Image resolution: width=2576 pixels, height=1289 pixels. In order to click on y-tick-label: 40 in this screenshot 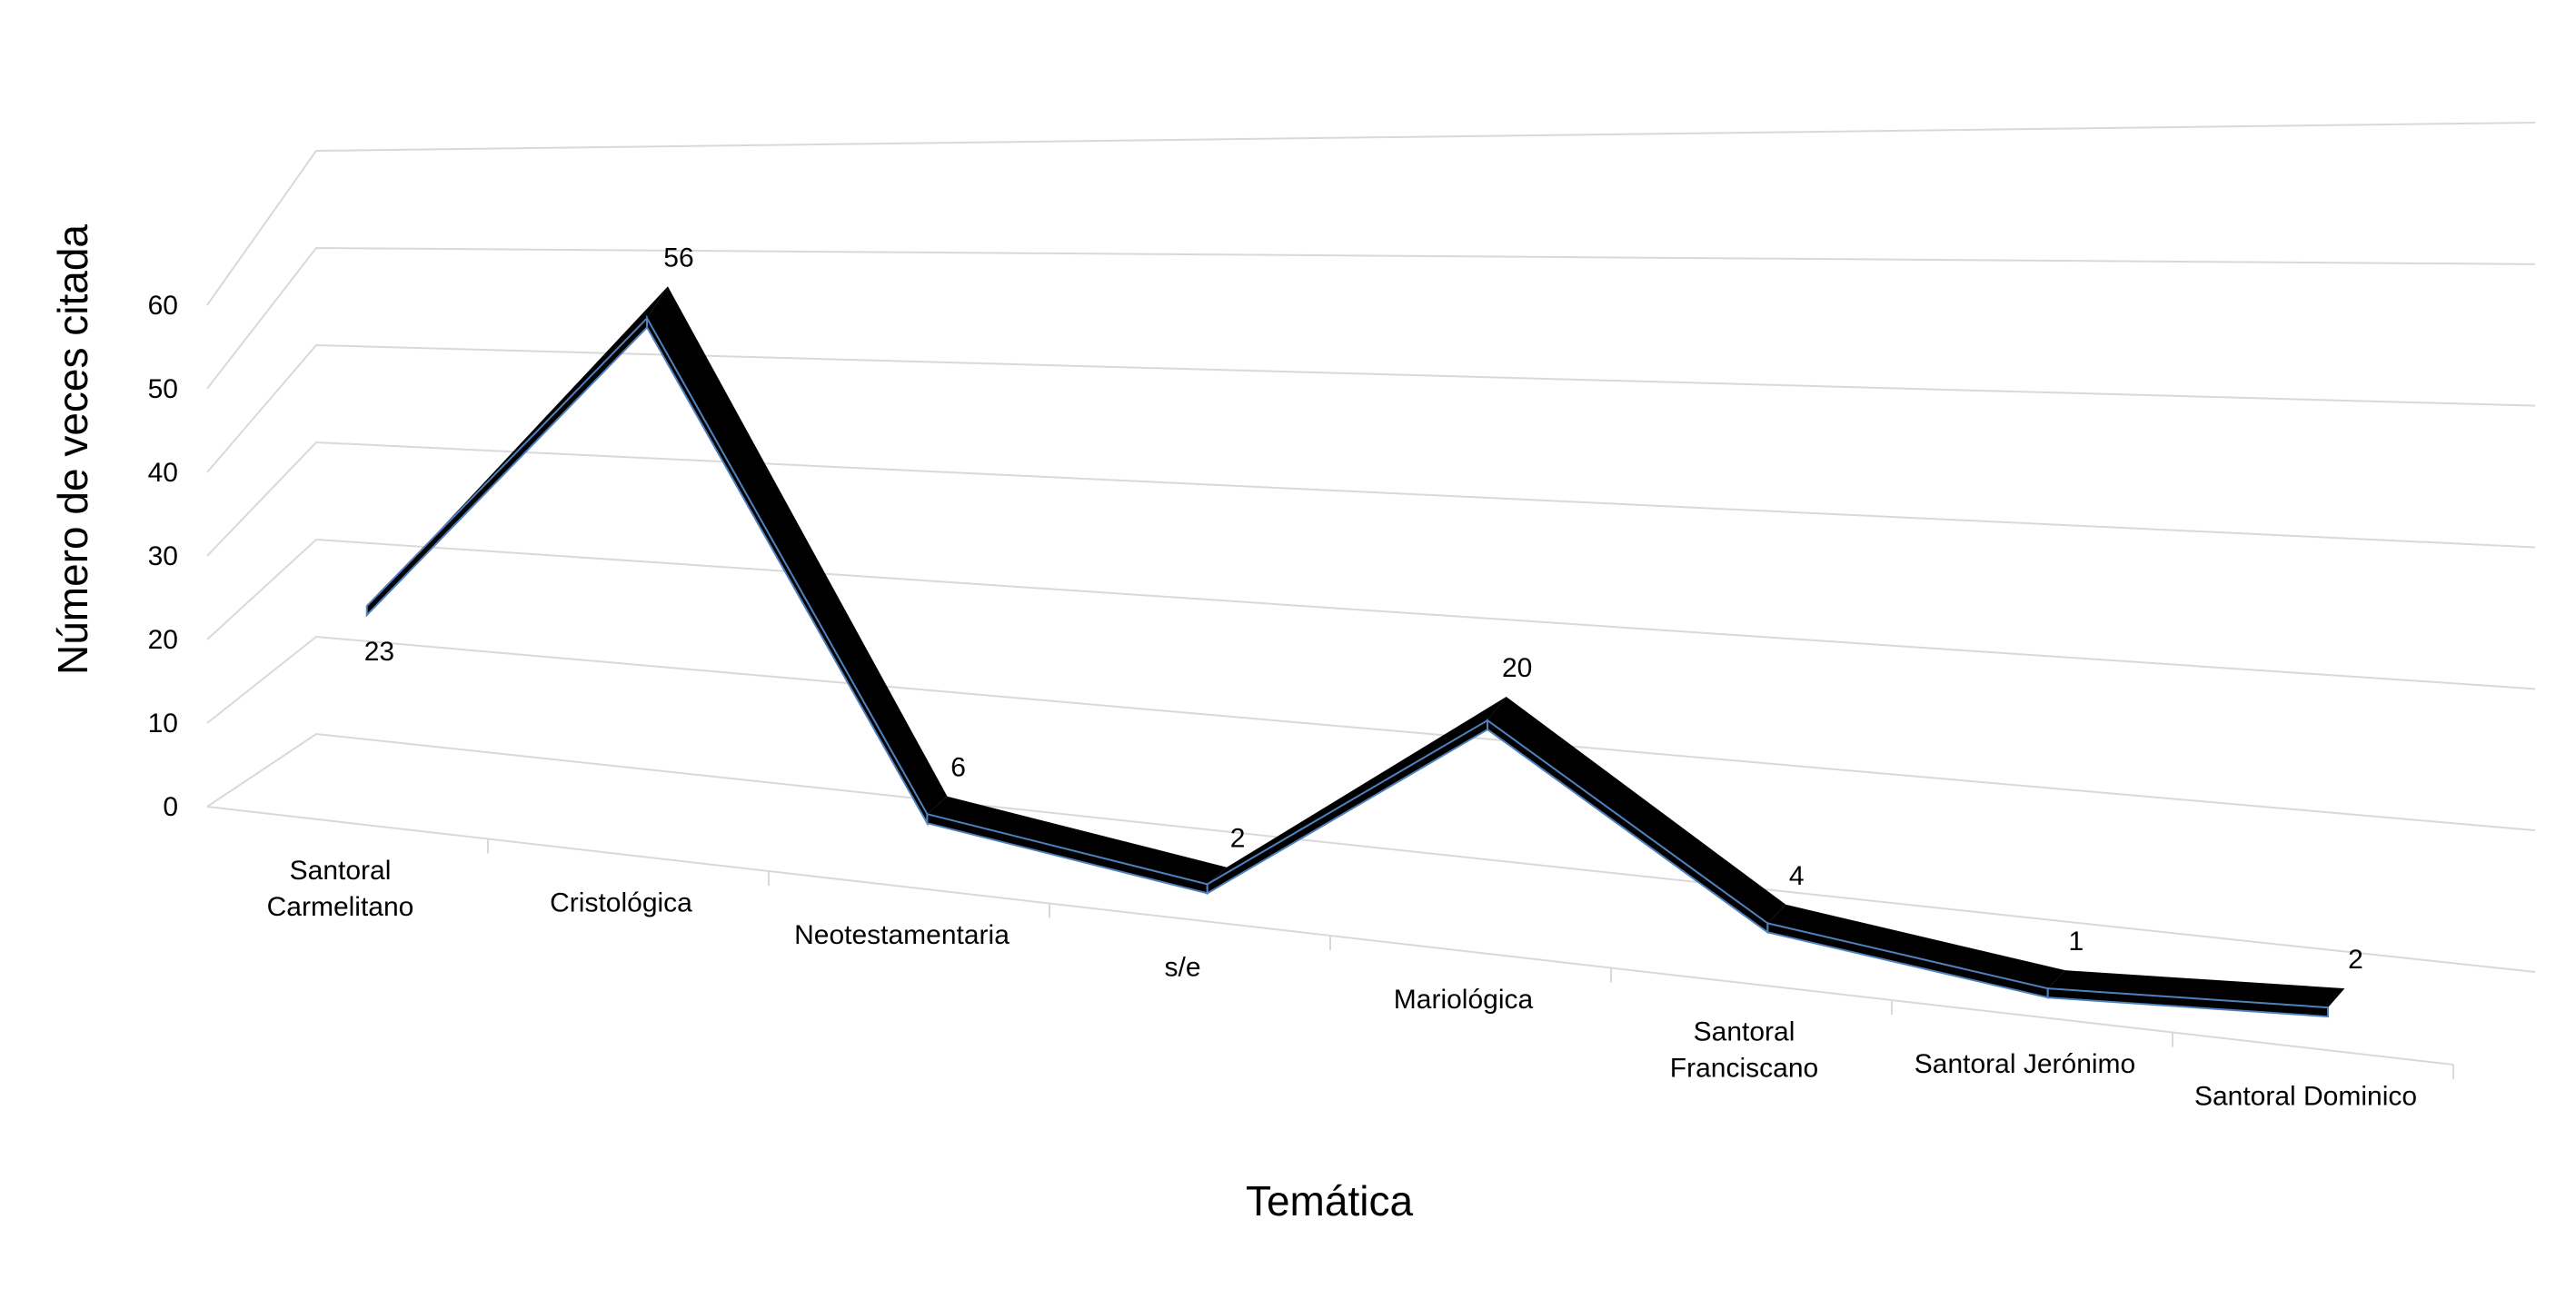, I will do `click(163, 473)`.